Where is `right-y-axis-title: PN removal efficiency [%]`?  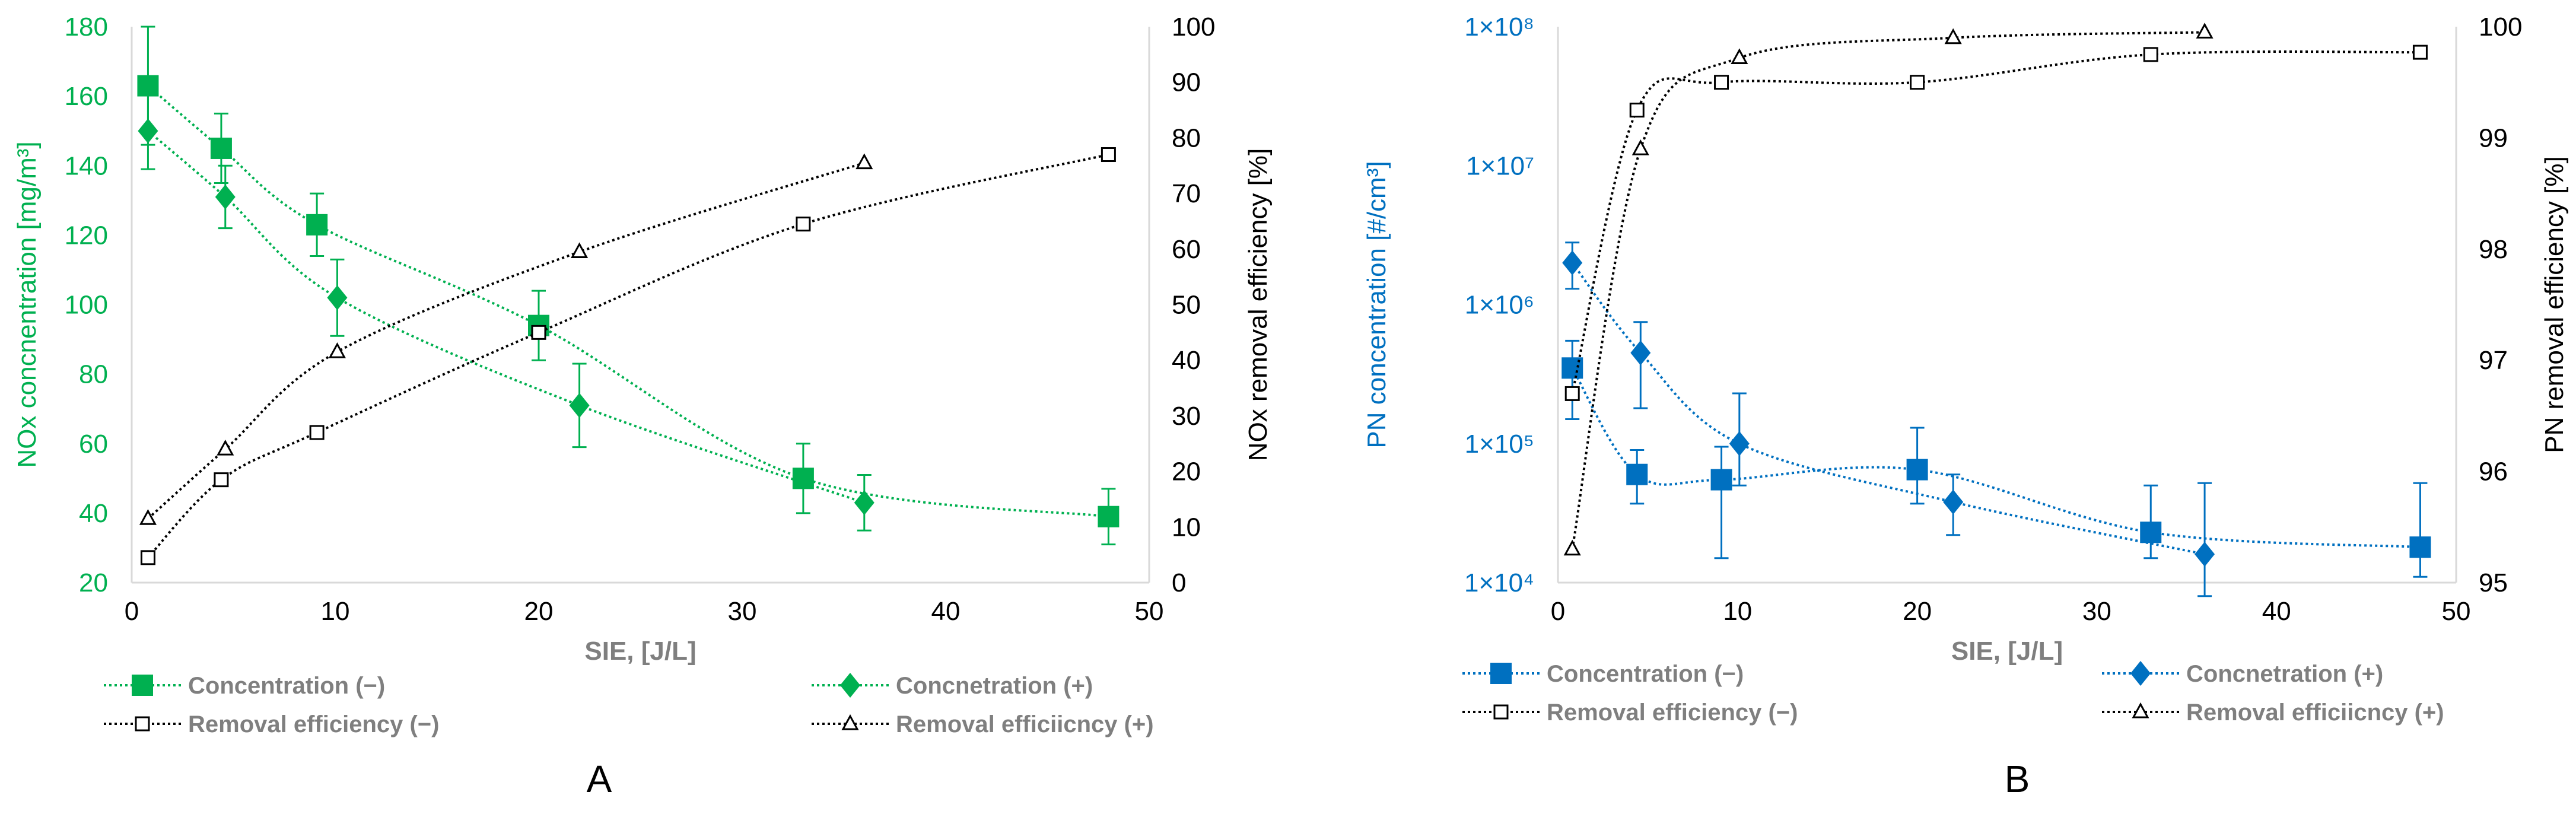
right-y-axis-title: PN removal efficiency [%] is located at coordinates (2554, 305).